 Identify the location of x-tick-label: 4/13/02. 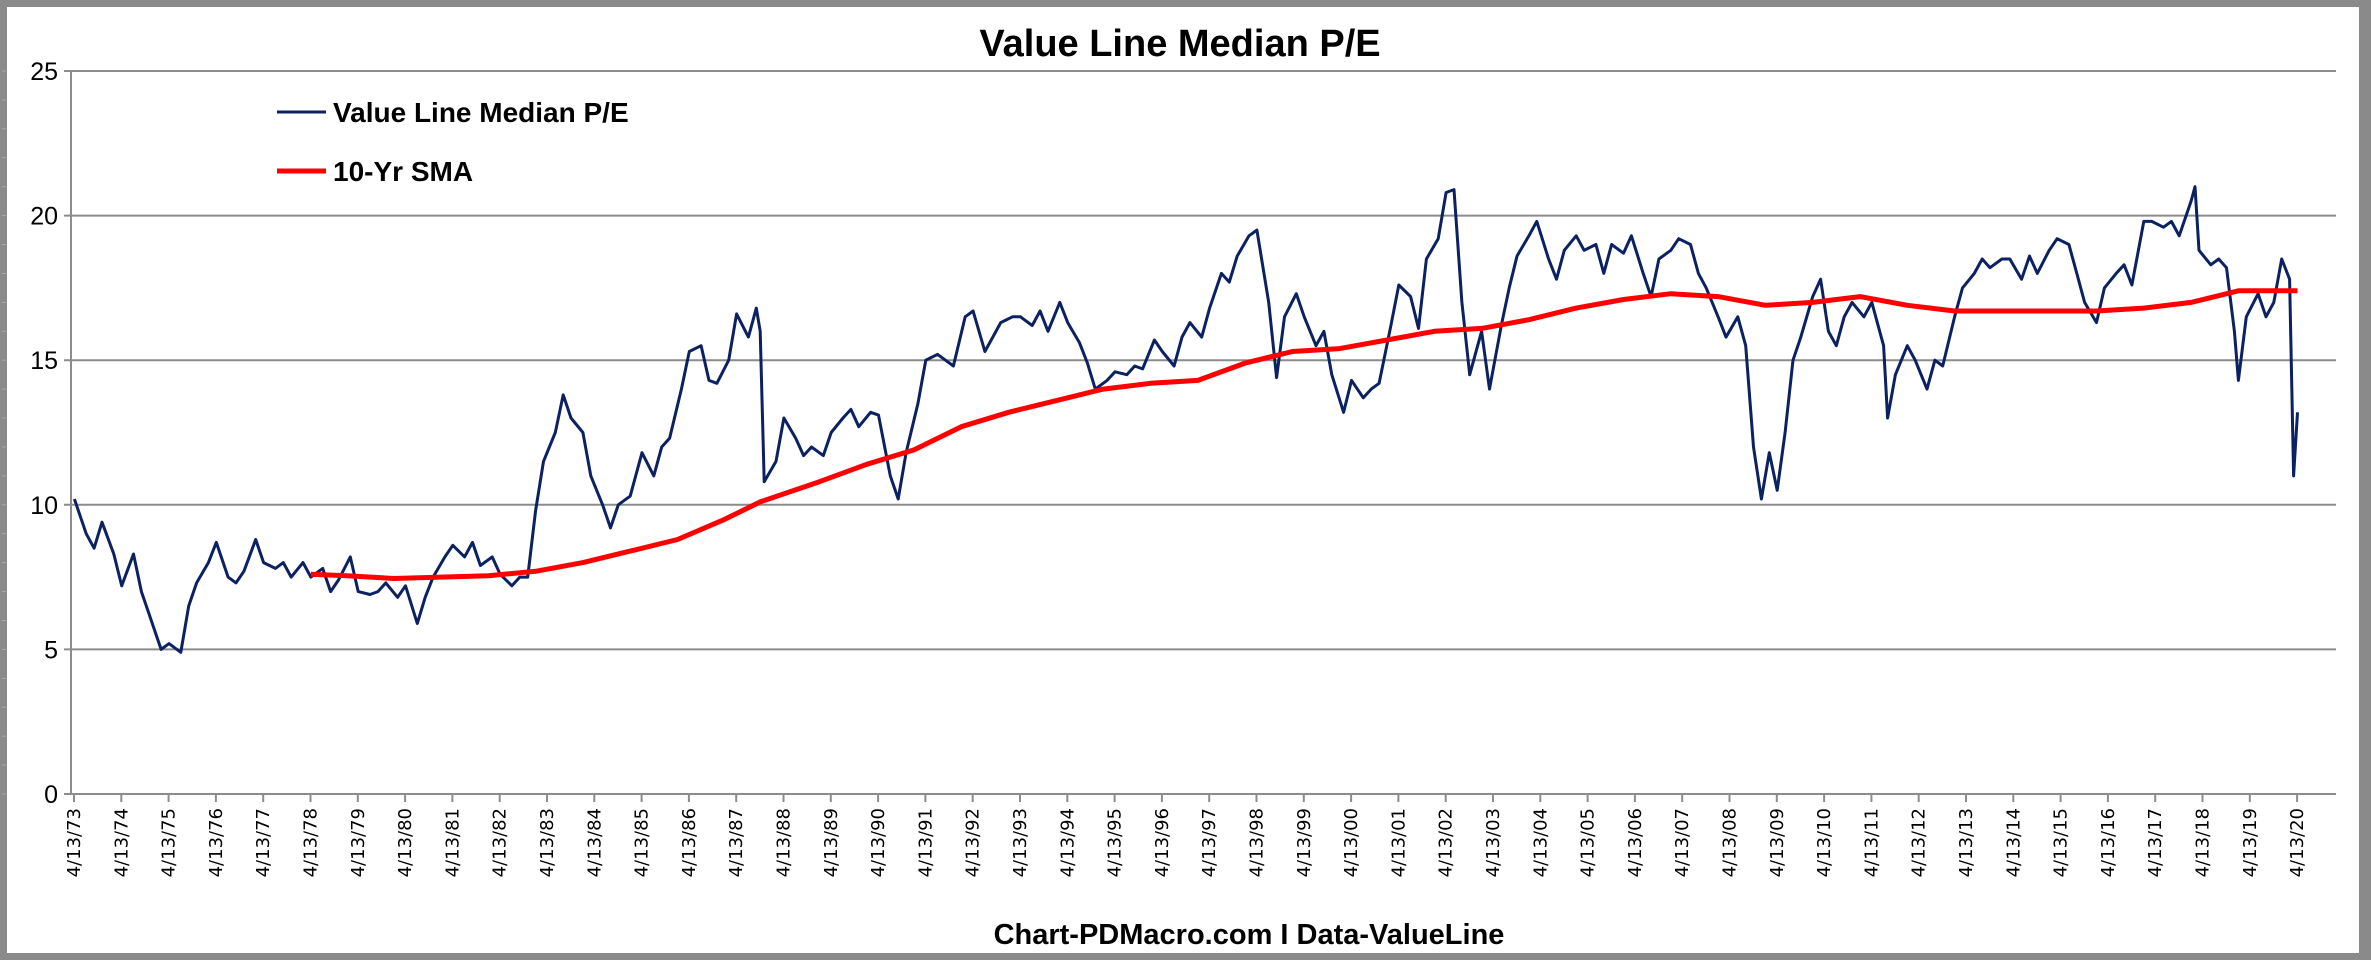
(1446, 842).